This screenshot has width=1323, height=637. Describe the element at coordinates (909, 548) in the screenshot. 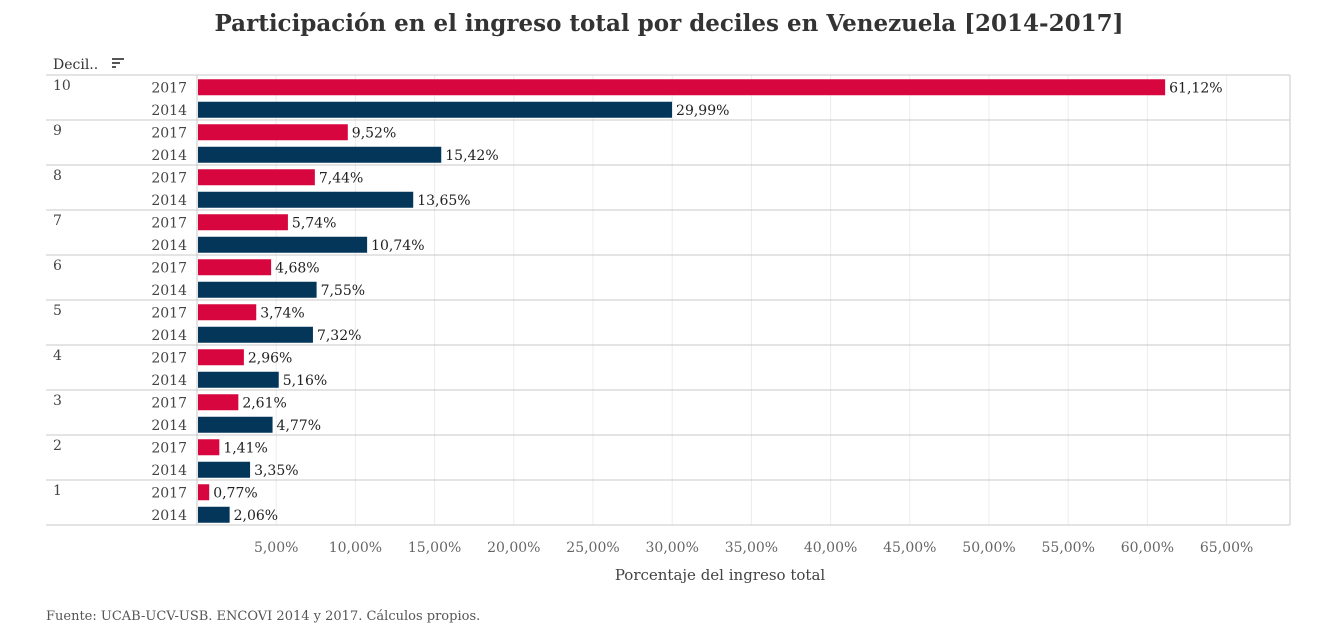

I see `x-tick-label: 45,00%` at that location.